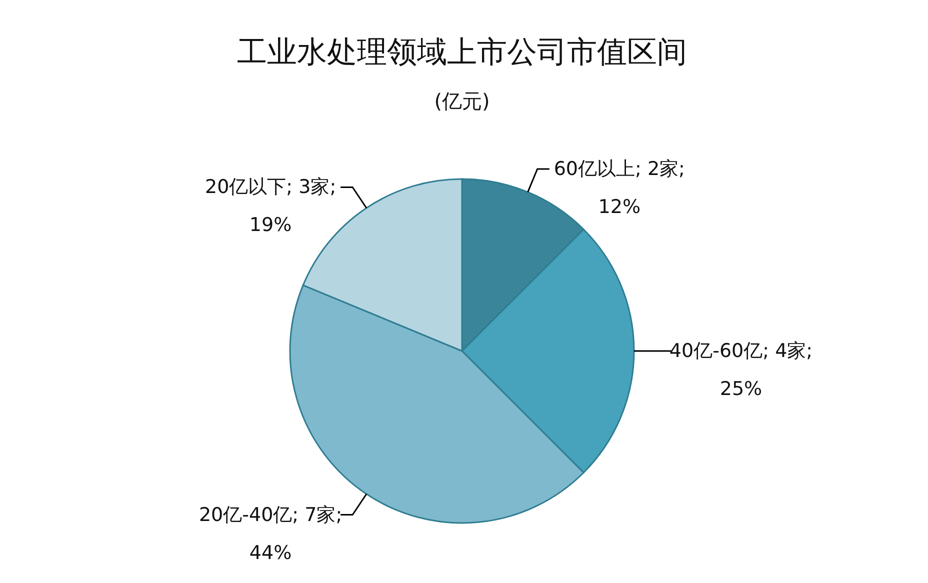  What do you see at coordinates (741, 370) in the screenshot?
I see `slice-label: 40亿-60亿; 4家; 25%` at bounding box center [741, 370].